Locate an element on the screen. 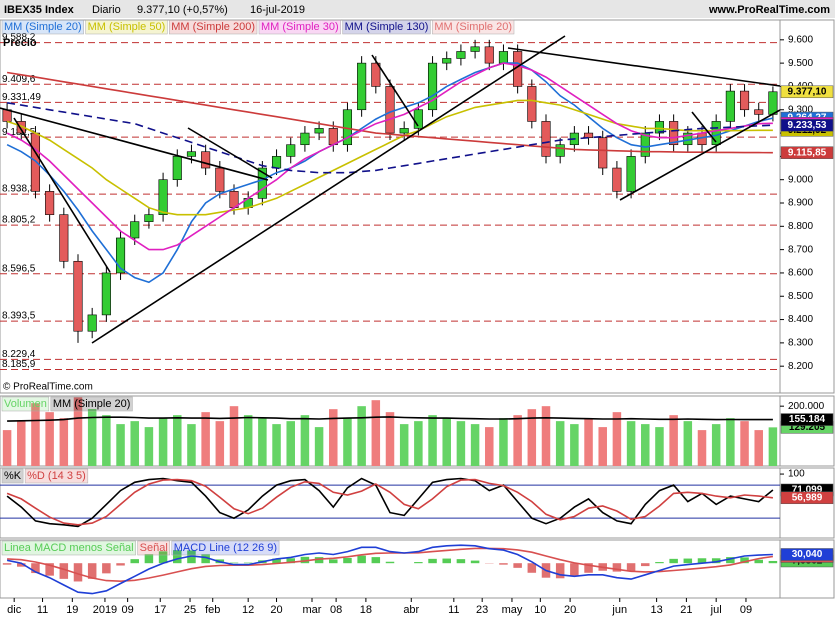  y-tick-label: 9.300 is located at coordinates (800, 109).